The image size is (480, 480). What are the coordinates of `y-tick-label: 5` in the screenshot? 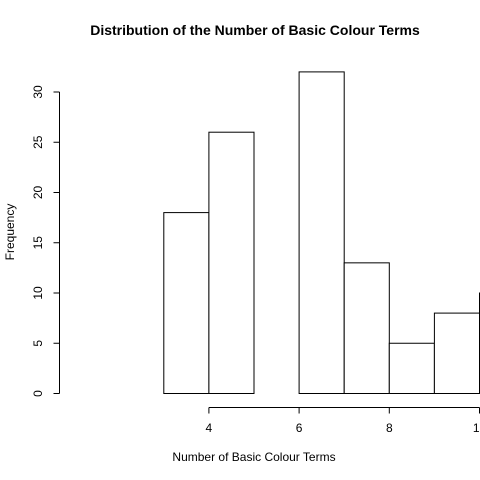 It's located at (38, 343).